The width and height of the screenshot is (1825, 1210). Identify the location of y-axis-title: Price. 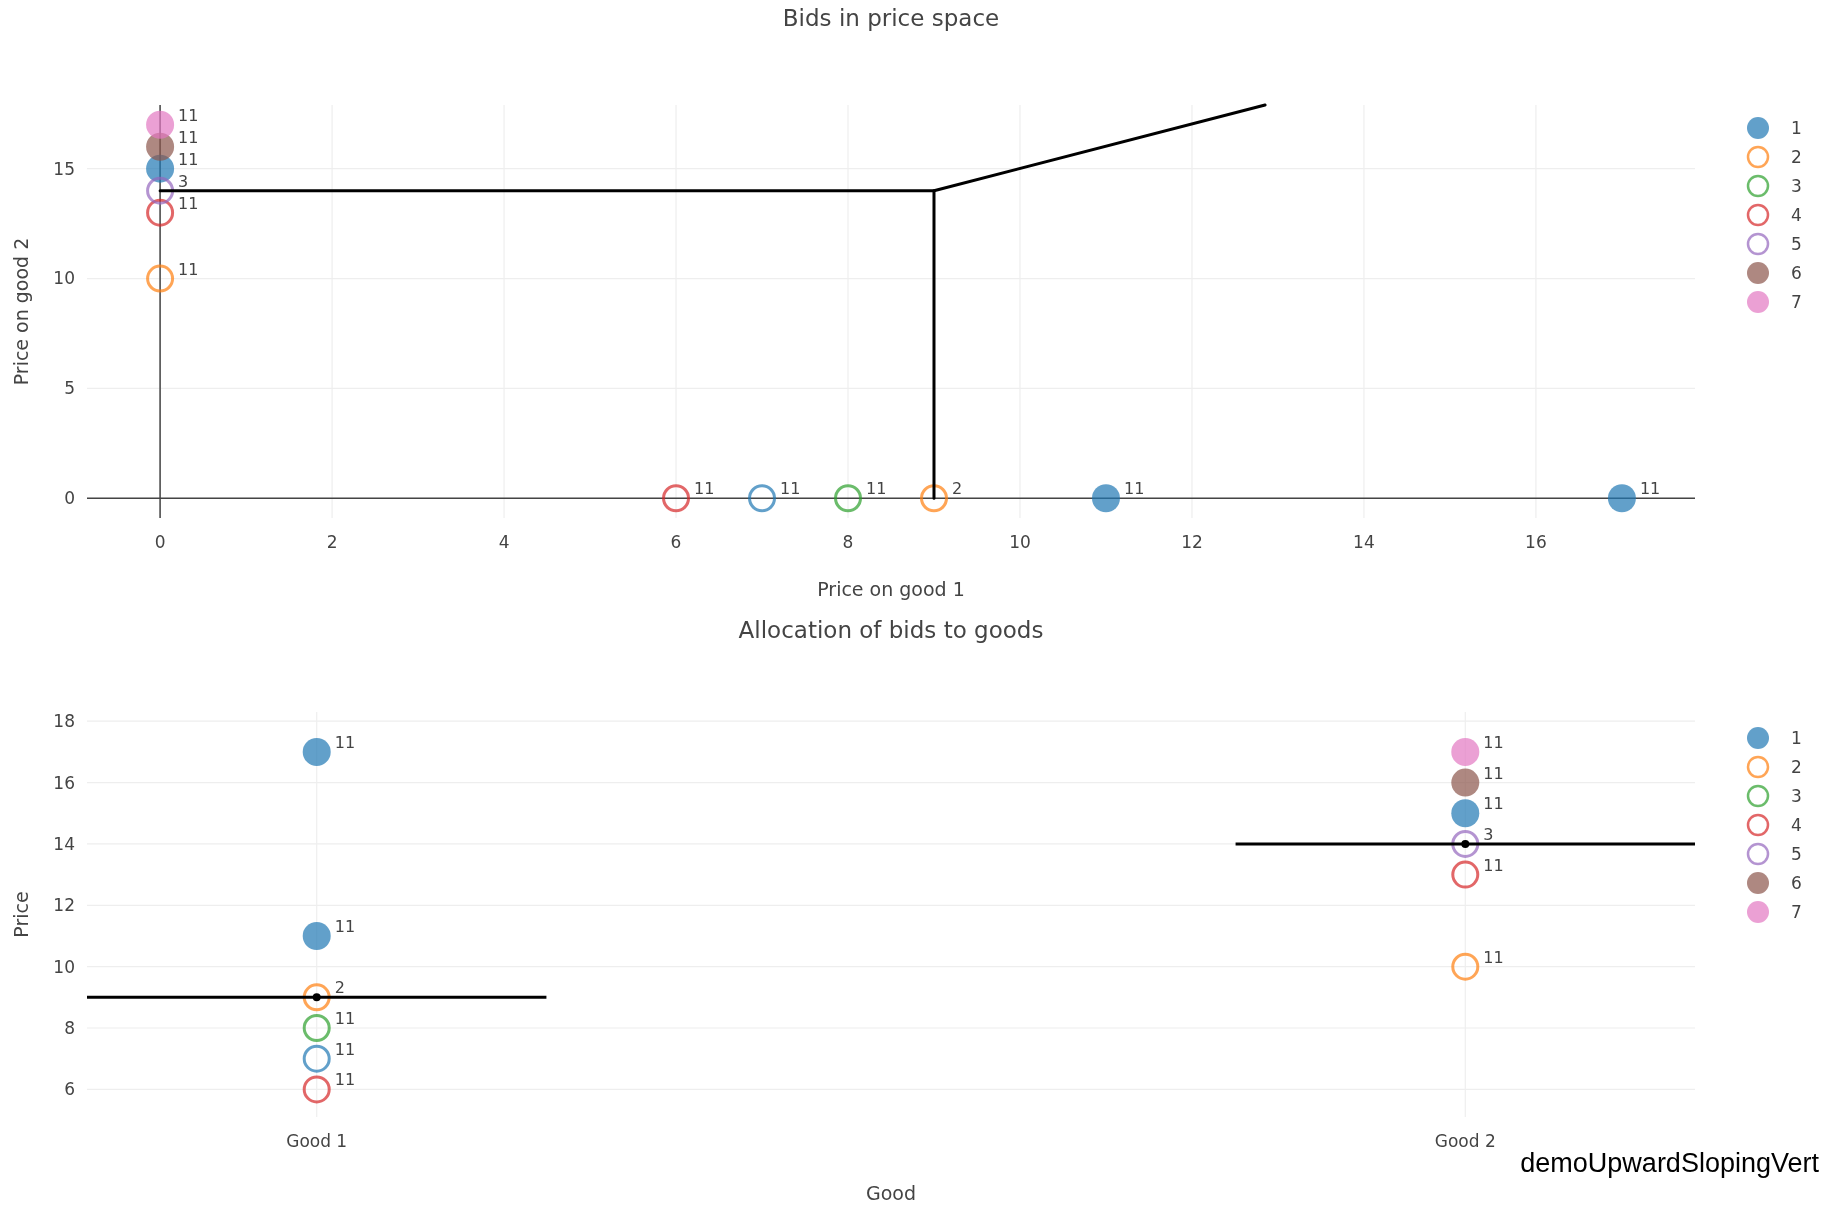
(21, 914).